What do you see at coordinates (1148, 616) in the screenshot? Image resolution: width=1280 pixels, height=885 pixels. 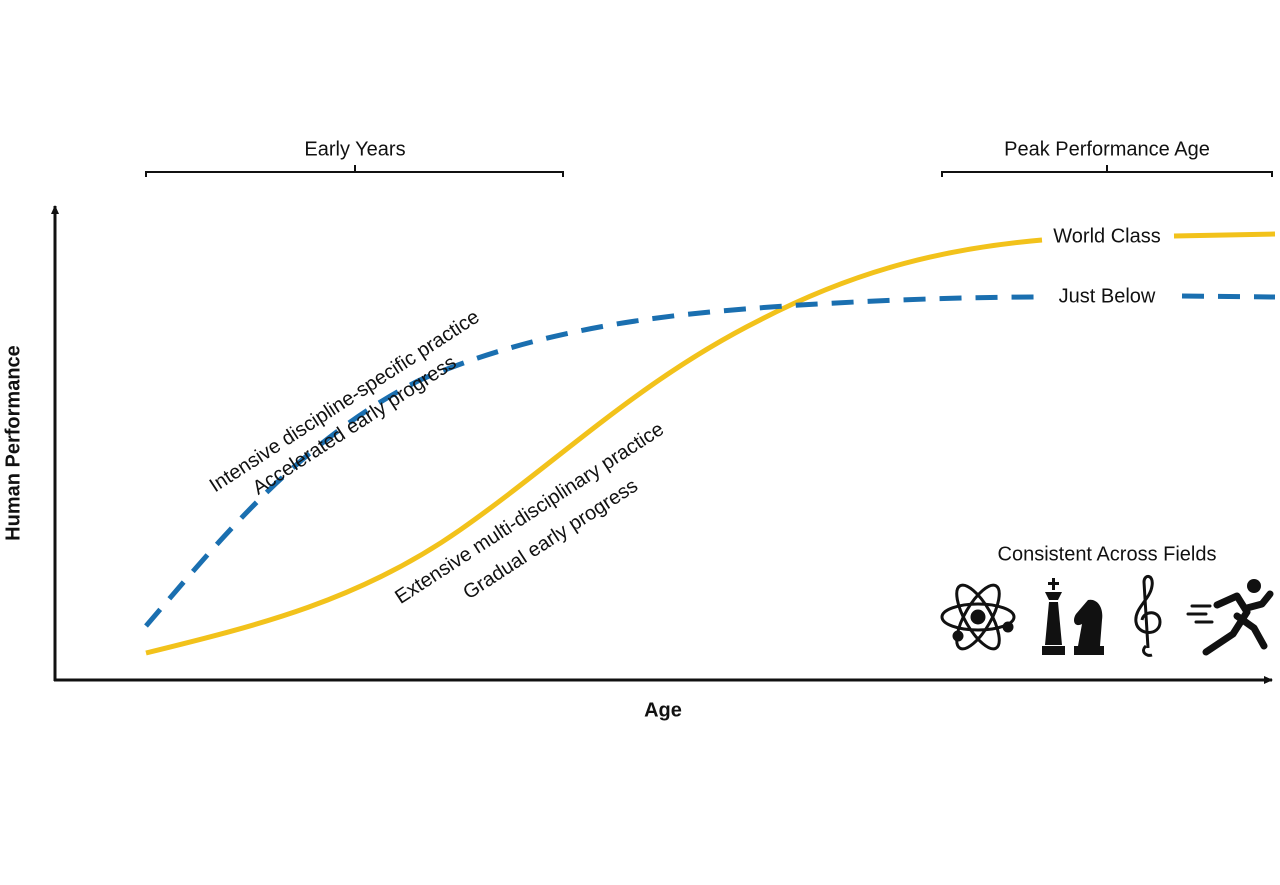 I see `treble-clef-icon` at bounding box center [1148, 616].